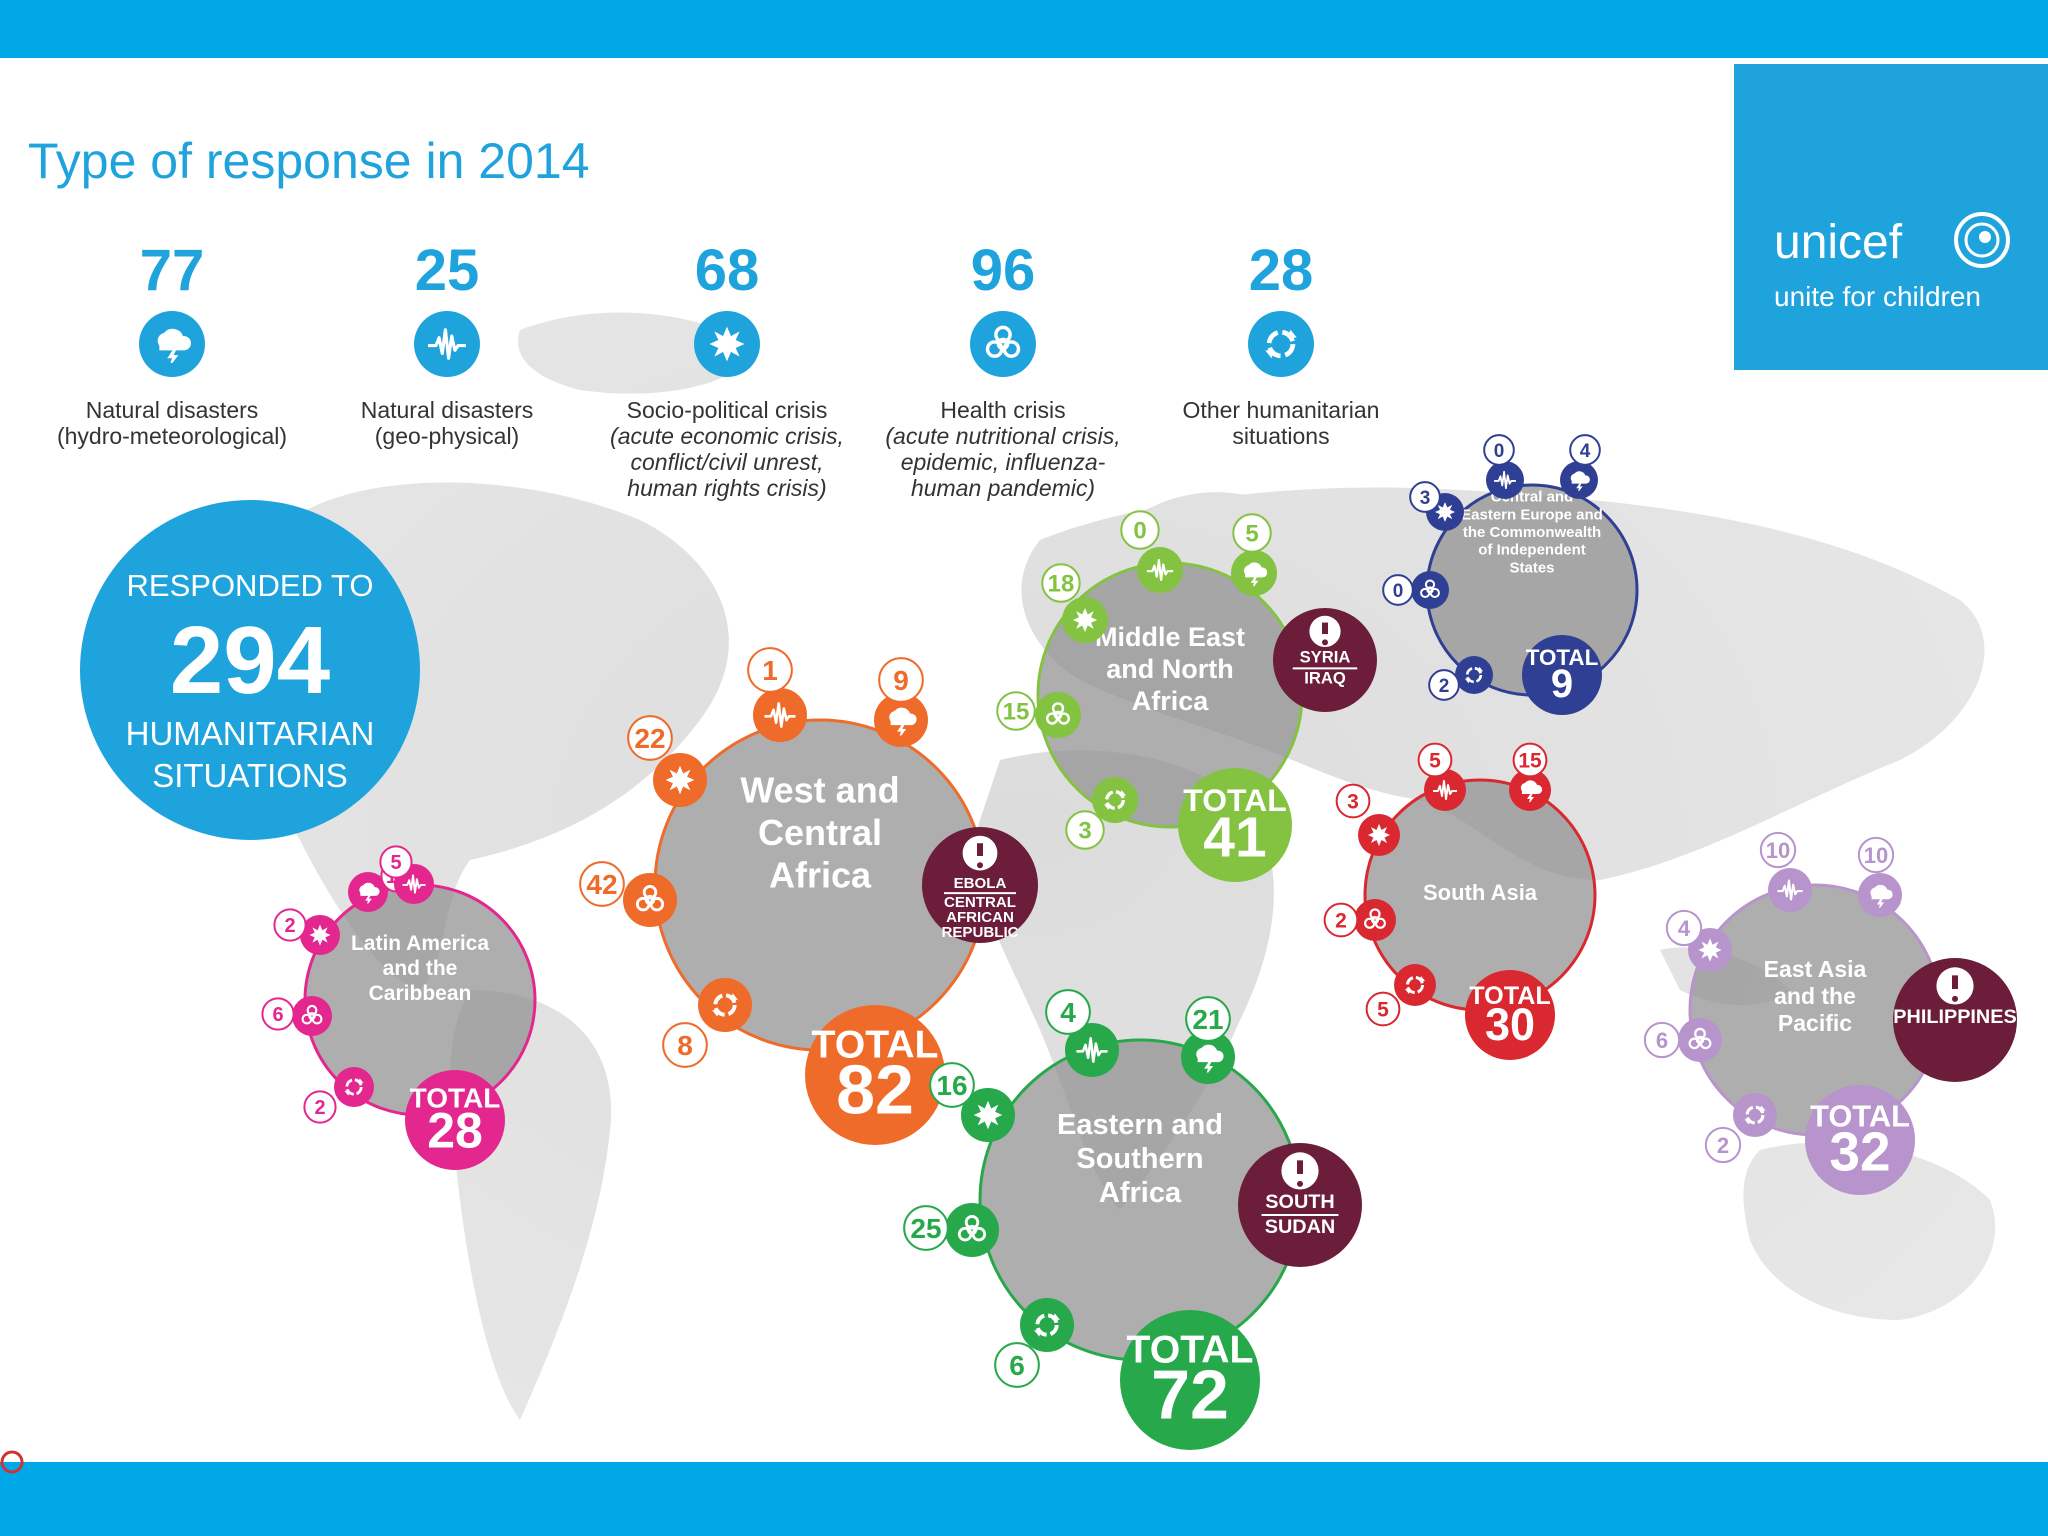  I want to click on region-count: 16, so click(951, 1085).